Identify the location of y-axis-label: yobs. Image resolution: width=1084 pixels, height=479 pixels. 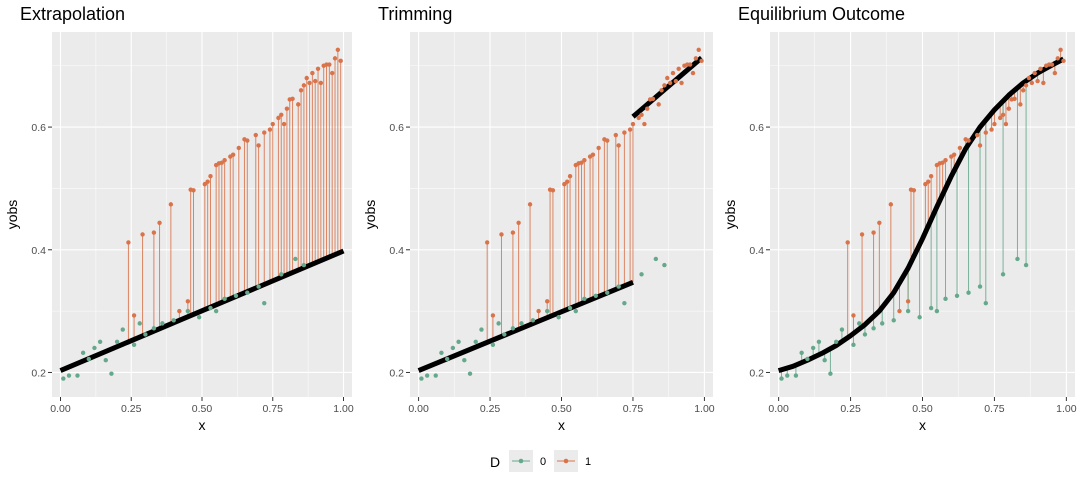
(12, 215).